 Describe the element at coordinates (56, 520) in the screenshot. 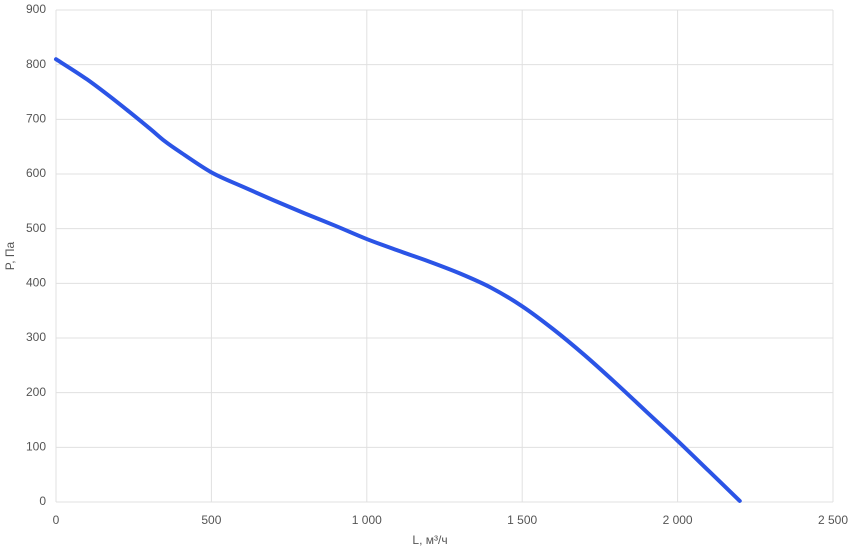

I see `x-tick-label: 0` at that location.